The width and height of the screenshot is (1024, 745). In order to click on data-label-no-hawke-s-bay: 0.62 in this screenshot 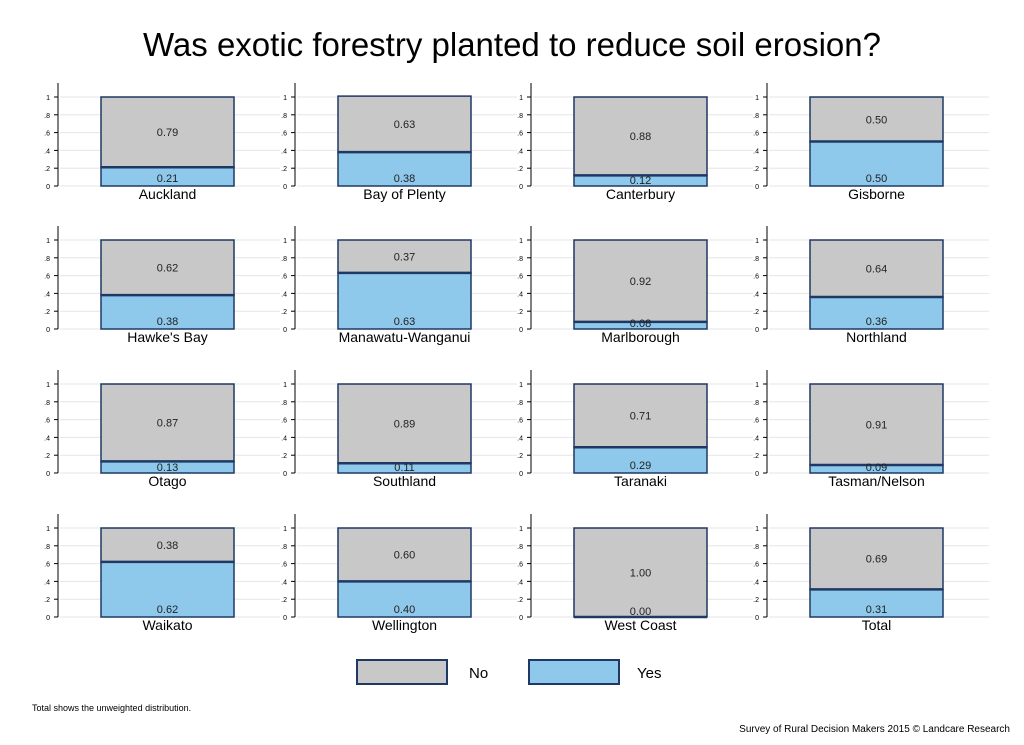, I will do `click(167, 269)`.